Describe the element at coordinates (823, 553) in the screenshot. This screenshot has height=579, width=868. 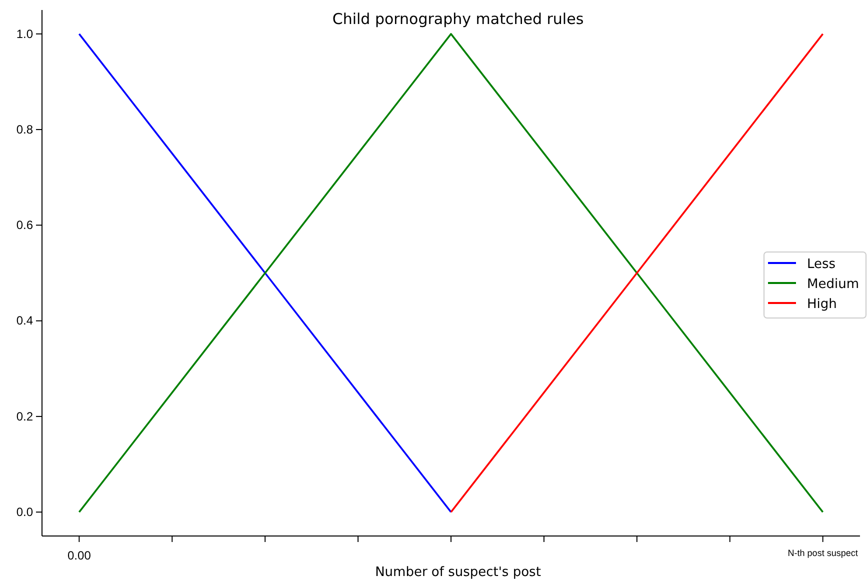
I see `x-tick-label: N-th post suspect` at that location.